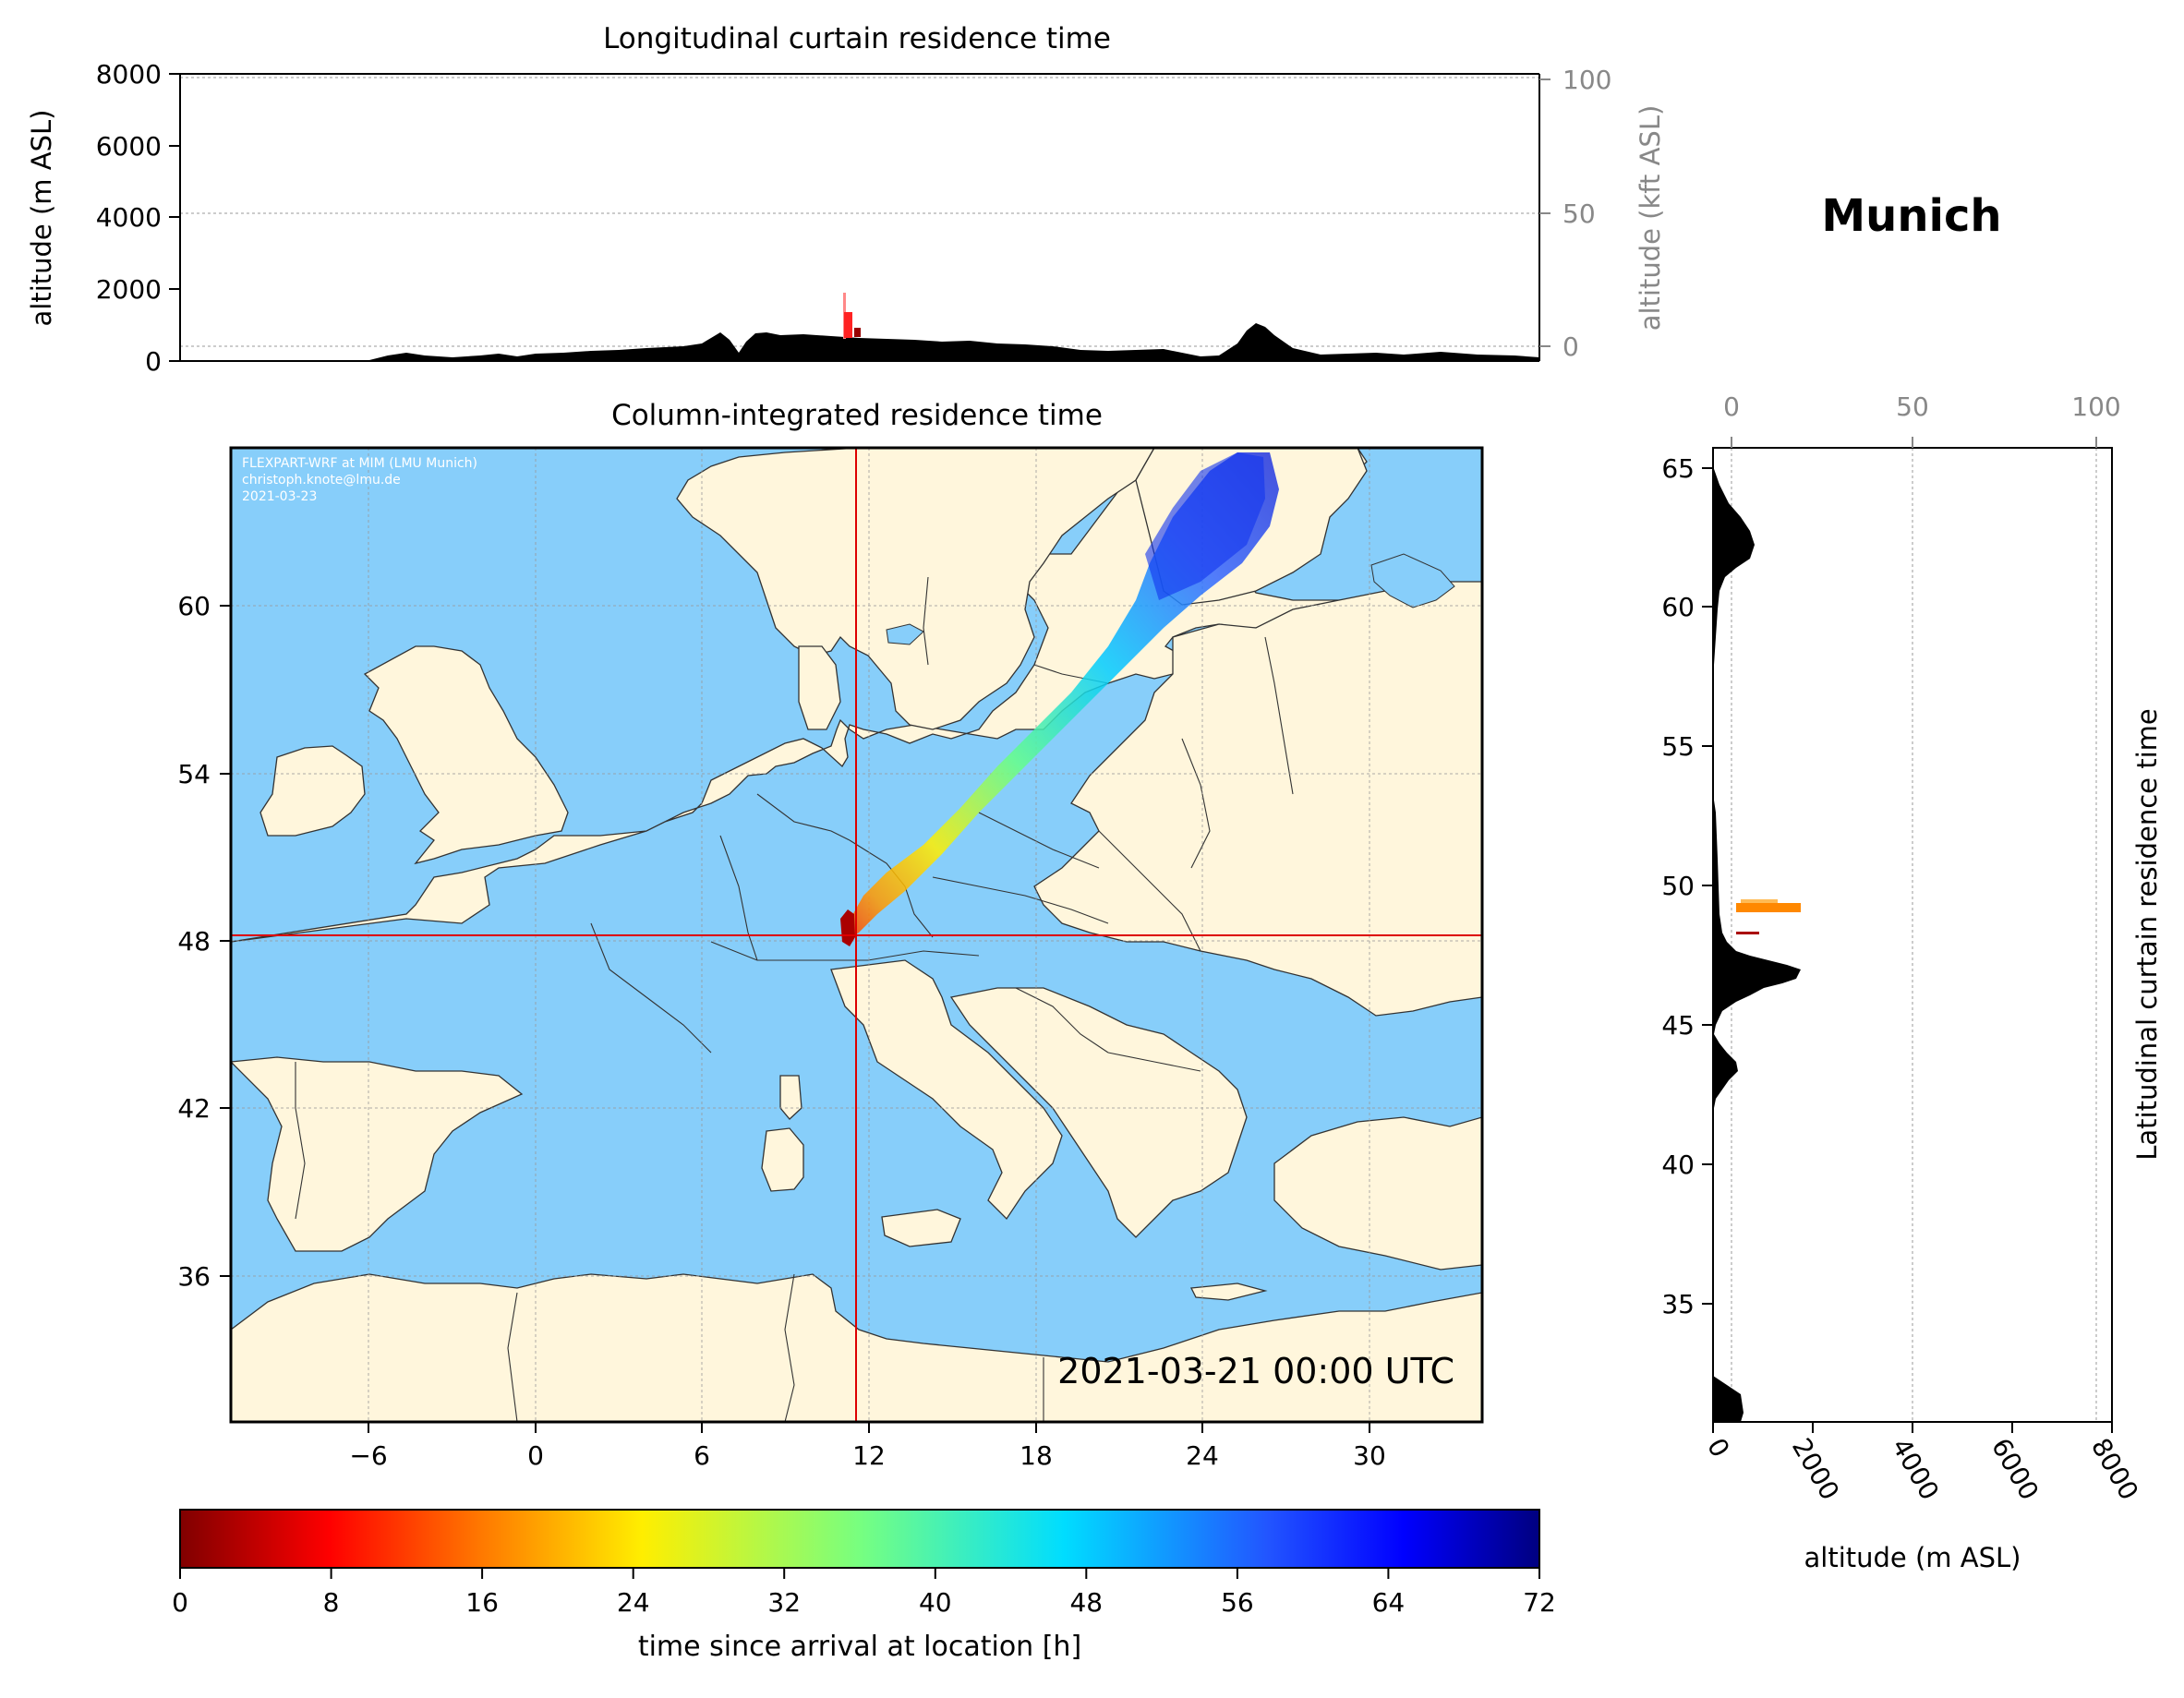 This screenshot has width=2184, height=1698. Describe the element at coordinates (2015, 1469) in the screenshot. I see `right-bottom-tick-label: 6000` at that location.